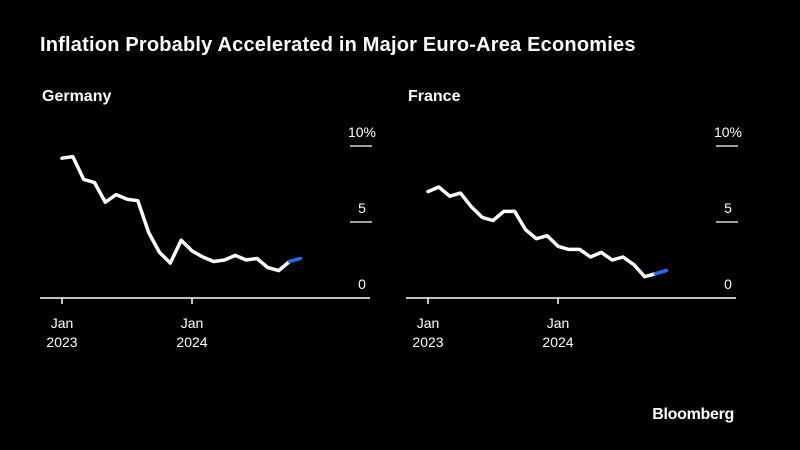 The height and width of the screenshot is (450, 800). I want to click on panel-title-france: France, so click(434, 96).